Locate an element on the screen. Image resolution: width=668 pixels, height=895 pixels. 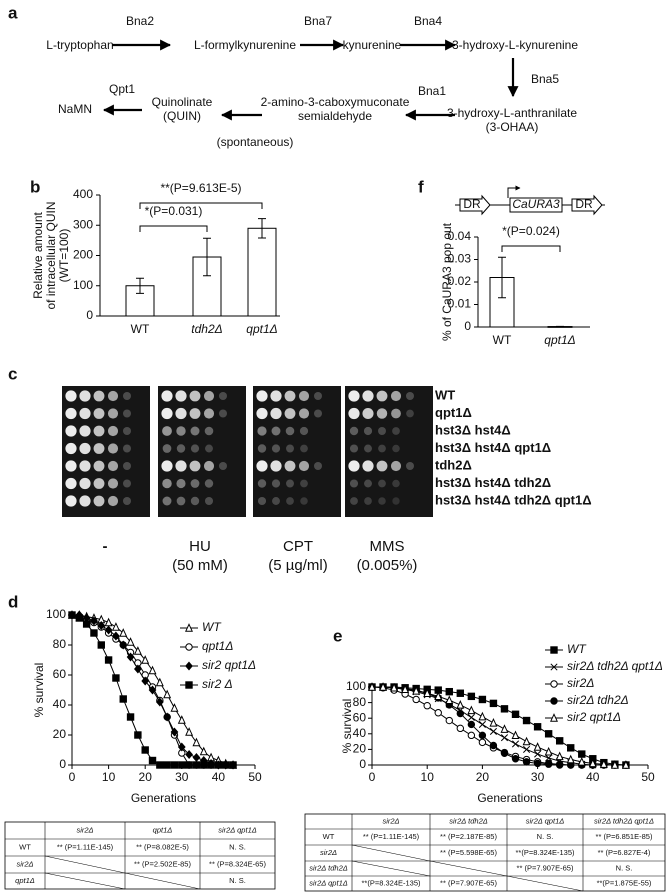
x-tick-label: 20 is located at coordinates (146, 777).